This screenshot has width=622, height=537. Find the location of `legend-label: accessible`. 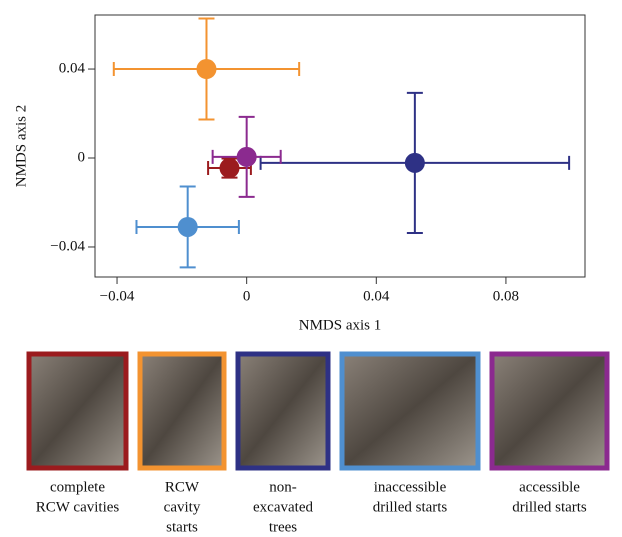

legend-label: accessible is located at coordinates (549, 487).